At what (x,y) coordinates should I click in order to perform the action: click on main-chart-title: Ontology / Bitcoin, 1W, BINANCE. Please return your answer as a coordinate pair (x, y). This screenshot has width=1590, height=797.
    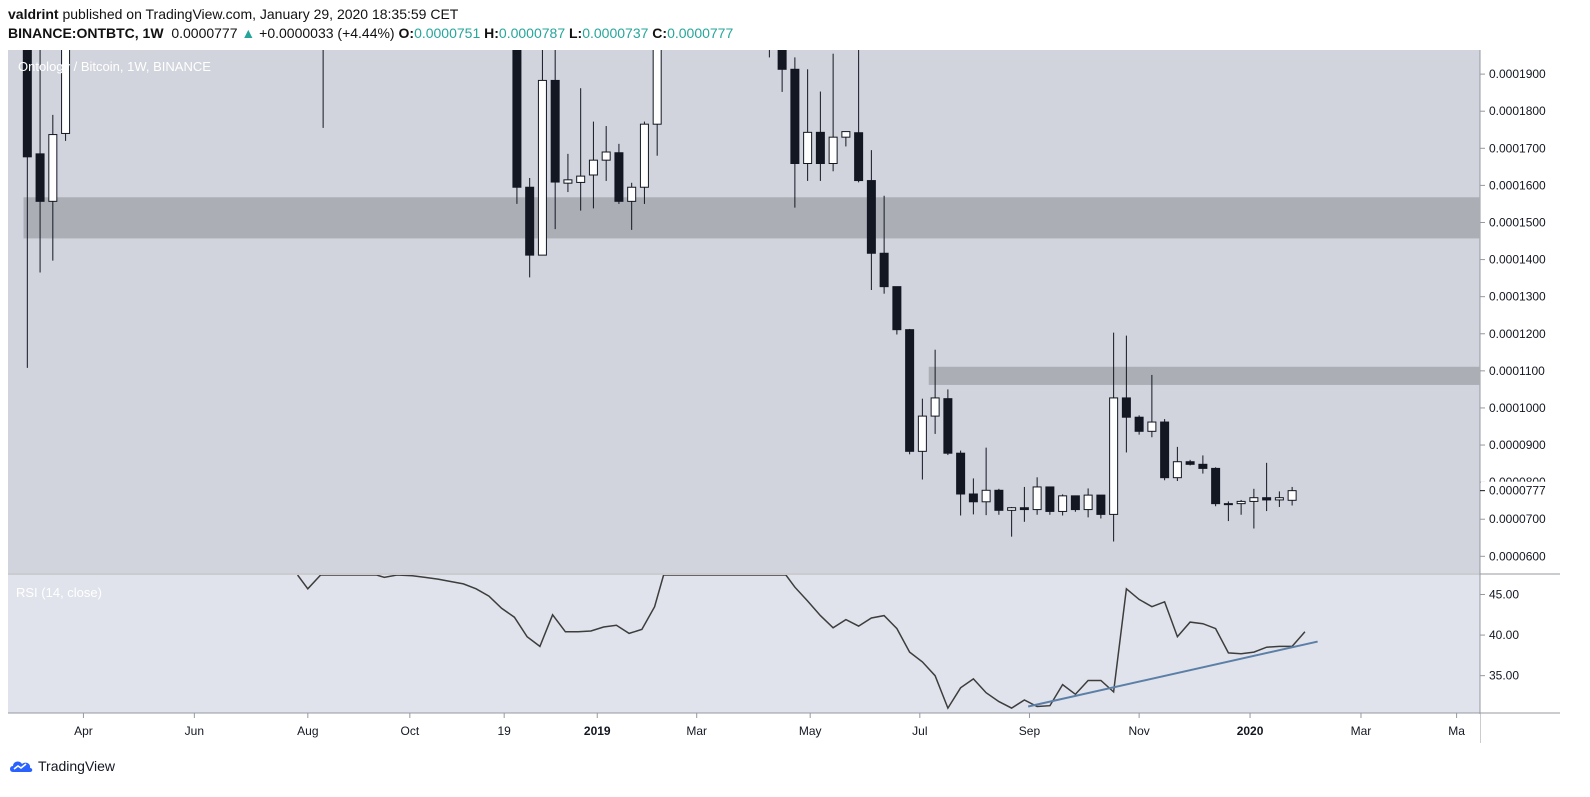
    Looking at the image, I should click on (114, 66).